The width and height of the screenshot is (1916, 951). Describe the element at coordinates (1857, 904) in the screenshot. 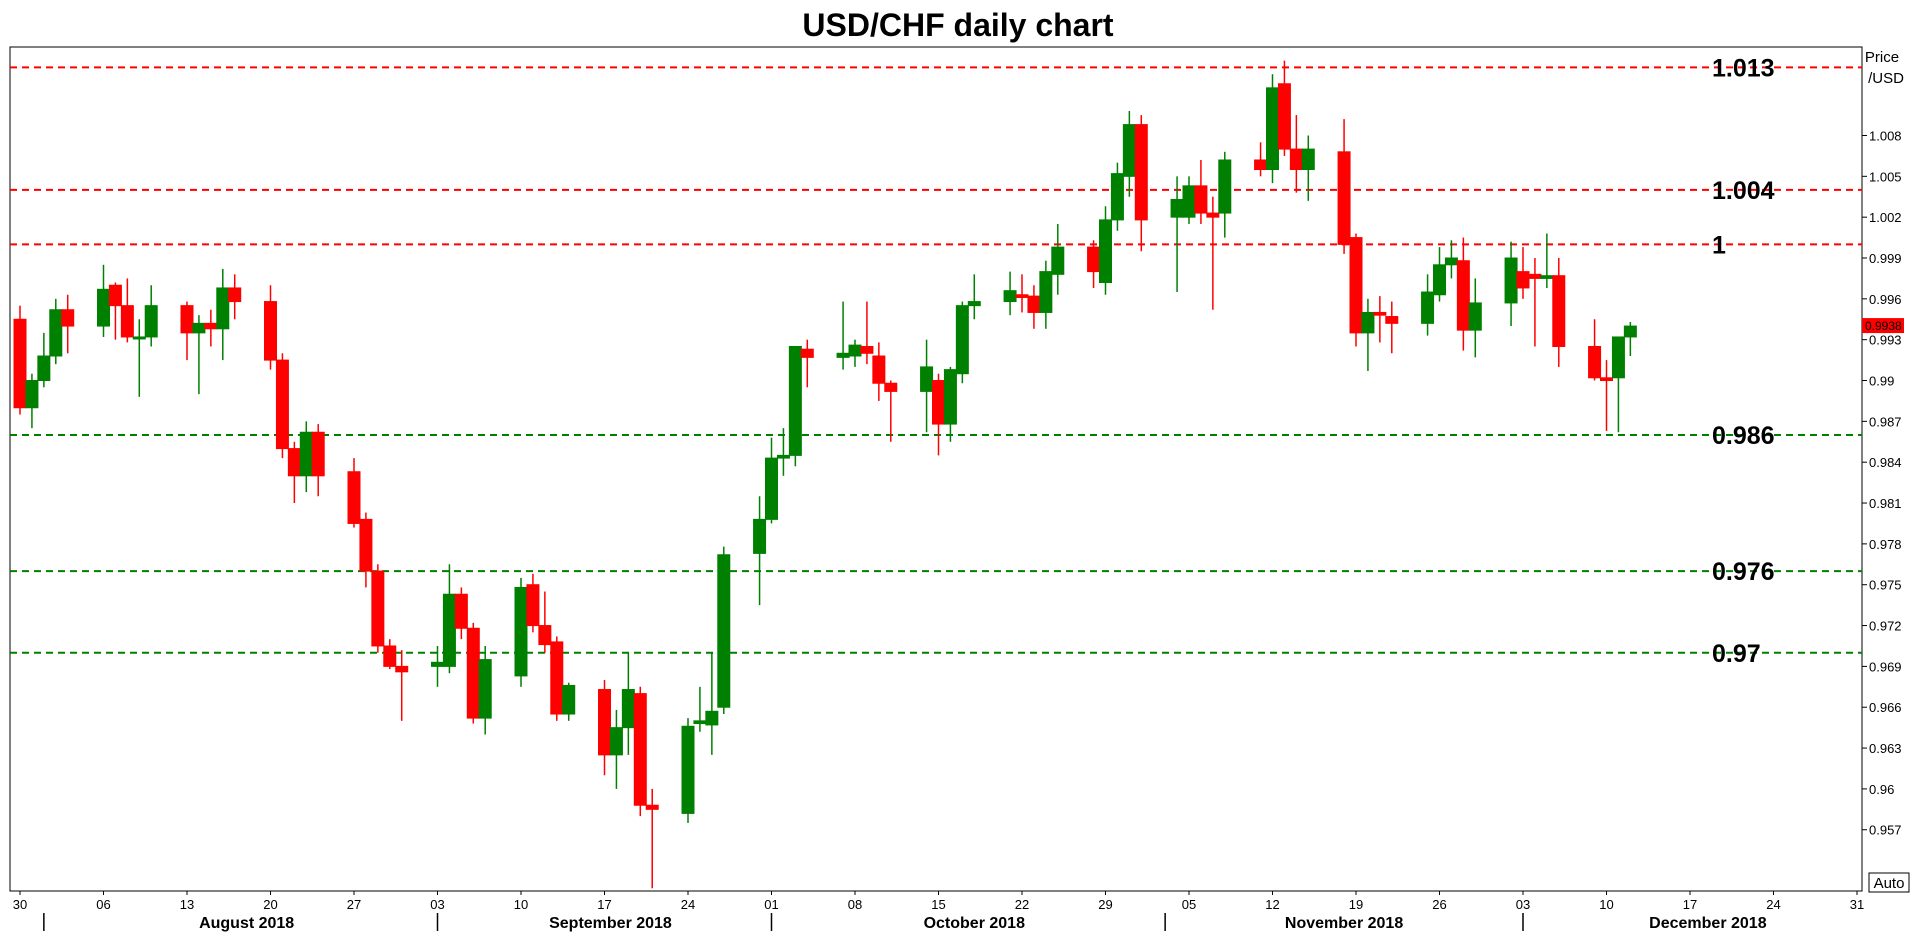

I see `x-tick-label: 31` at that location.